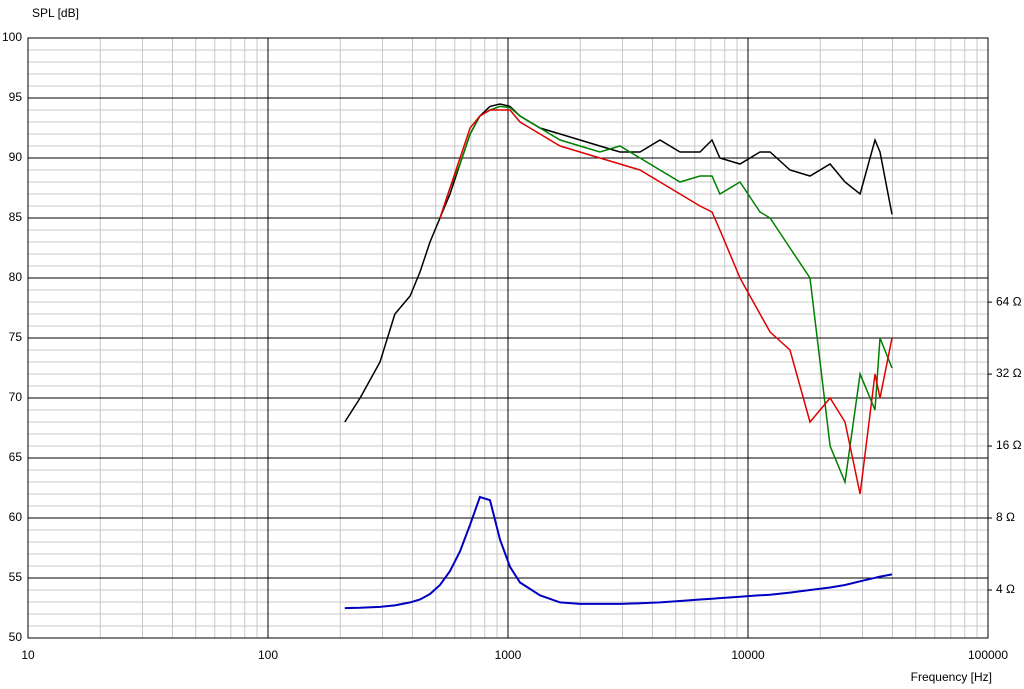  Describe the element at coordinates (1005, 517) in the screenshot. I see `y2-tick-label: 8 Ω` at that location.